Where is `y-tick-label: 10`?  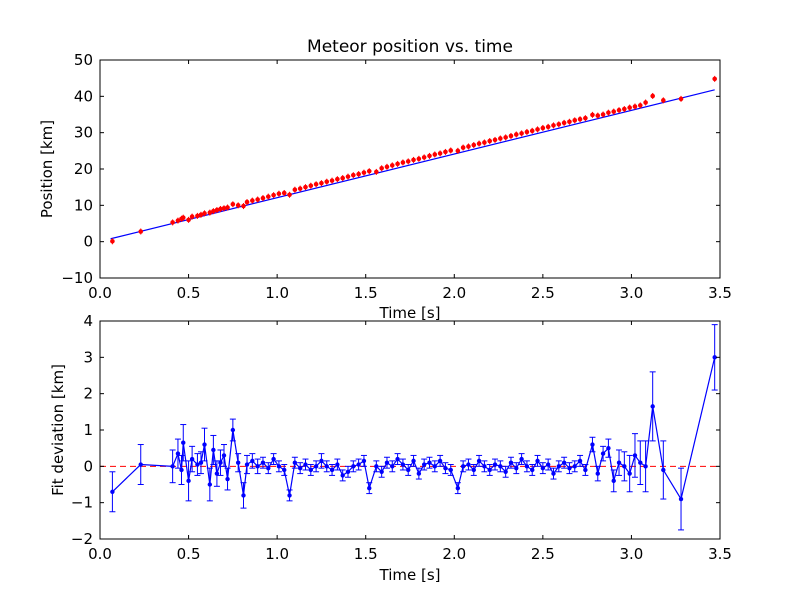 y-tick-label: 10 is located at coordinates (83, 205).